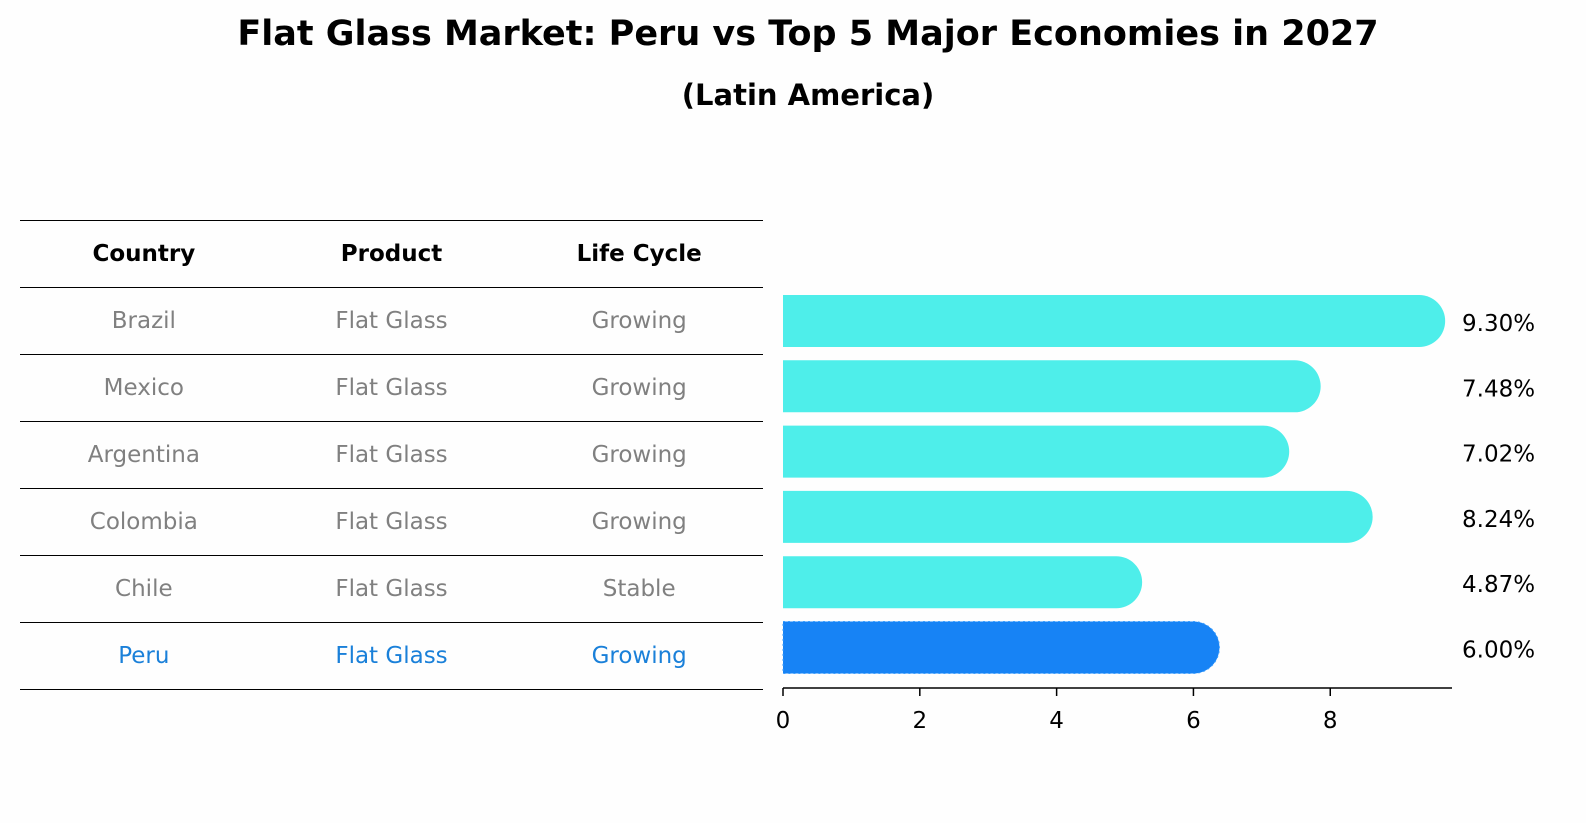 The width and height of the screenshot is (1586, 823). What do you see at coordinates (144, 656) in the screenshot?
I see `country-cell: Peru` at bounding box center [144, 656].